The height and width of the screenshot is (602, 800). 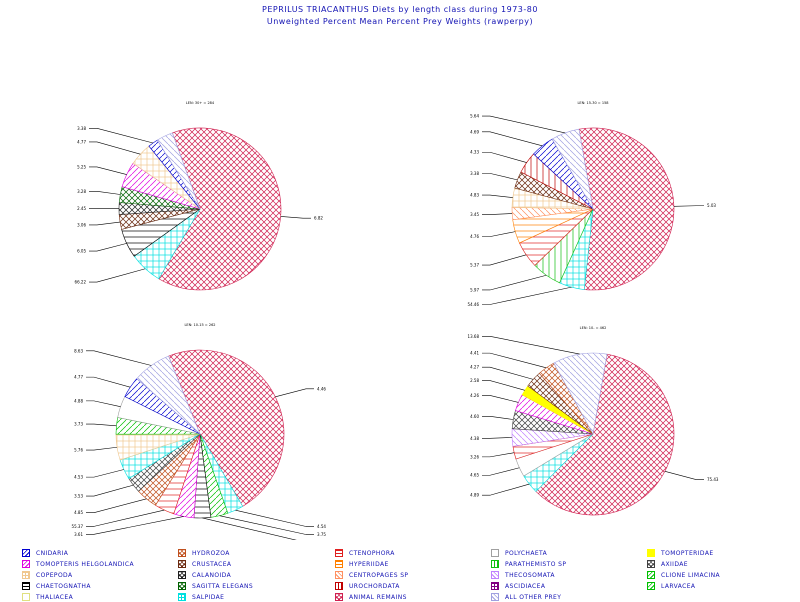 What do you see at coordinates (81, 208) in the screenshot?
I see `slice-label: 2.45` at bounding box center [81, 208].